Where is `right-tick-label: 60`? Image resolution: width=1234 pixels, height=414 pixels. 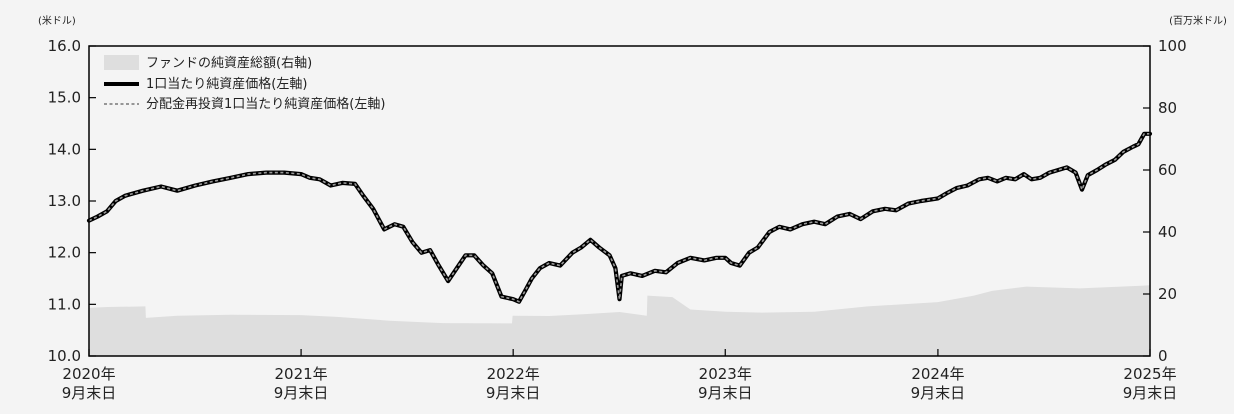
right-tick-label: 60 is located at coordinates (1167, 170).